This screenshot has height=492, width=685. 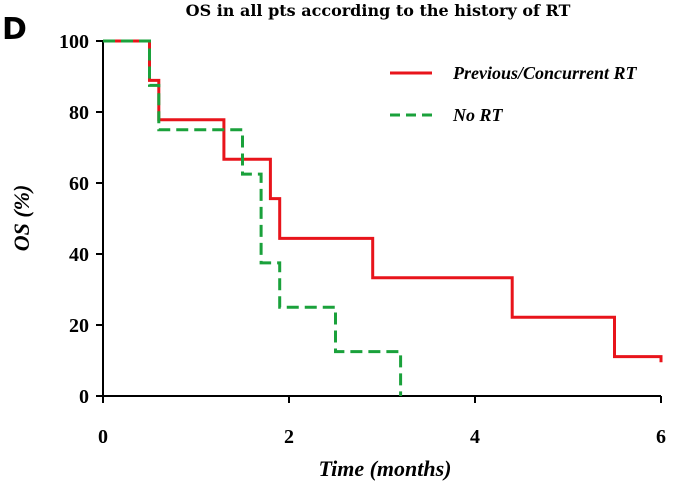 I want to click on y-tick-label: 100, so click(x=74, y=42).